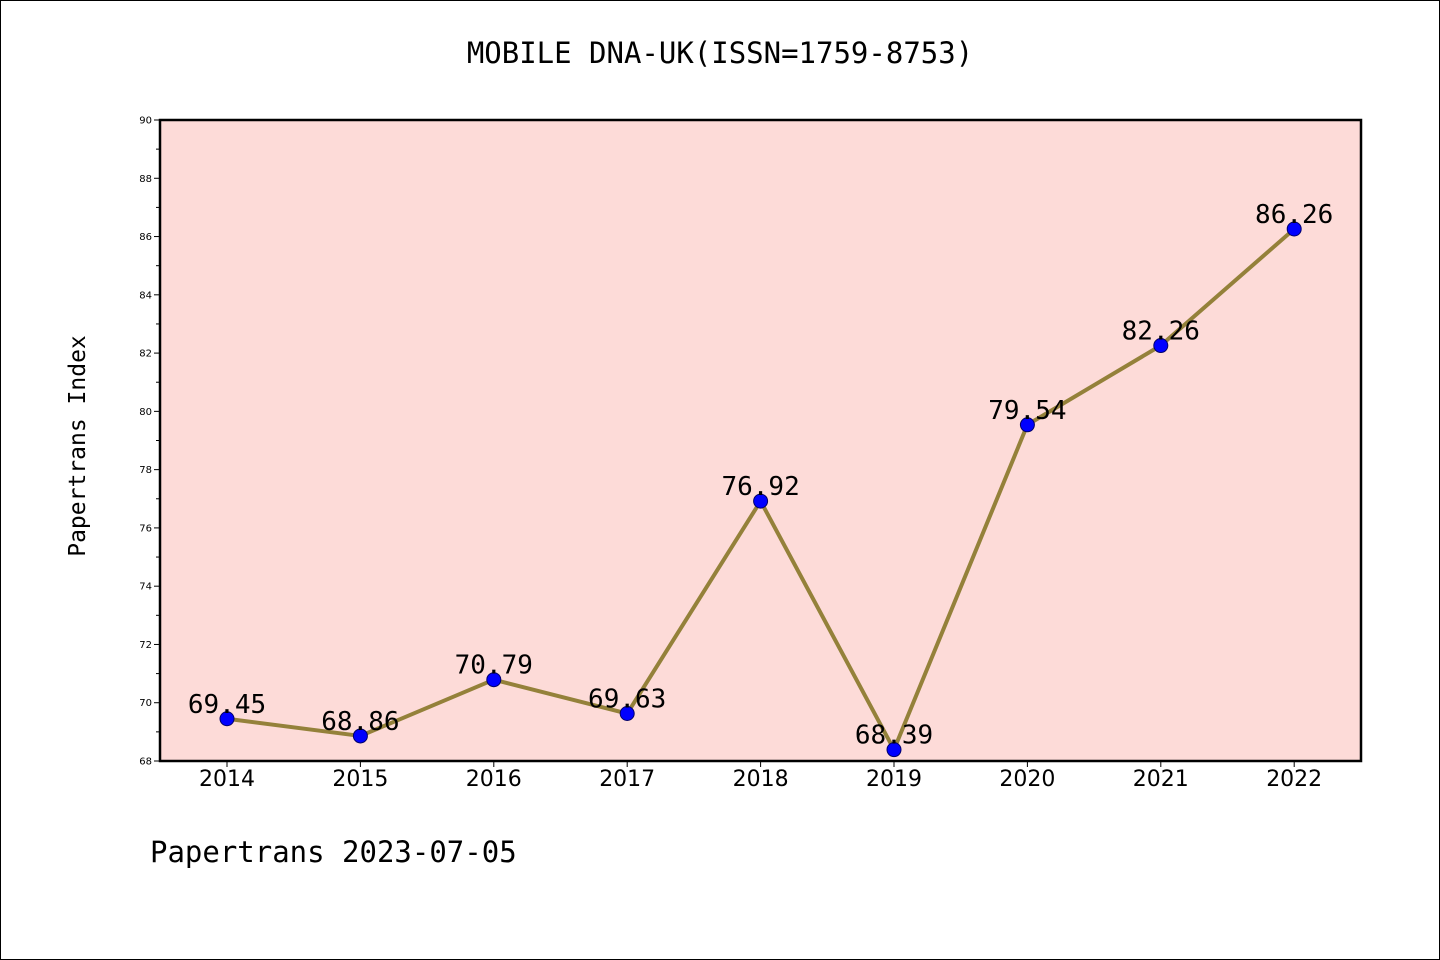 The width and height of the screenshot is (1440, 960). Describe the element at coordinates (145, 412) in the screenshot. I see `y-tick-label: 80` at that location.